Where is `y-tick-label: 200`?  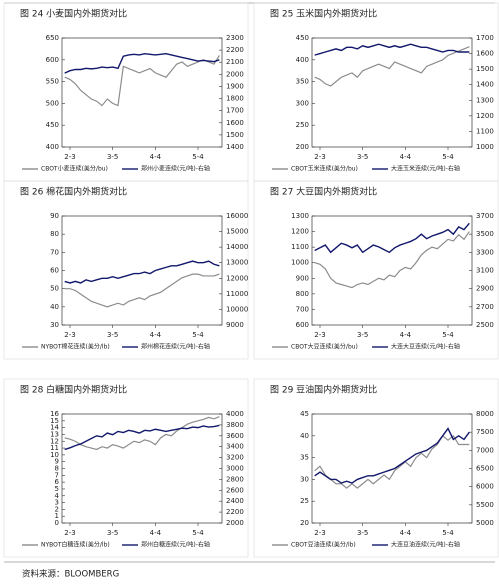 y-tick-label: 200 is located at coordinates (302, 147).